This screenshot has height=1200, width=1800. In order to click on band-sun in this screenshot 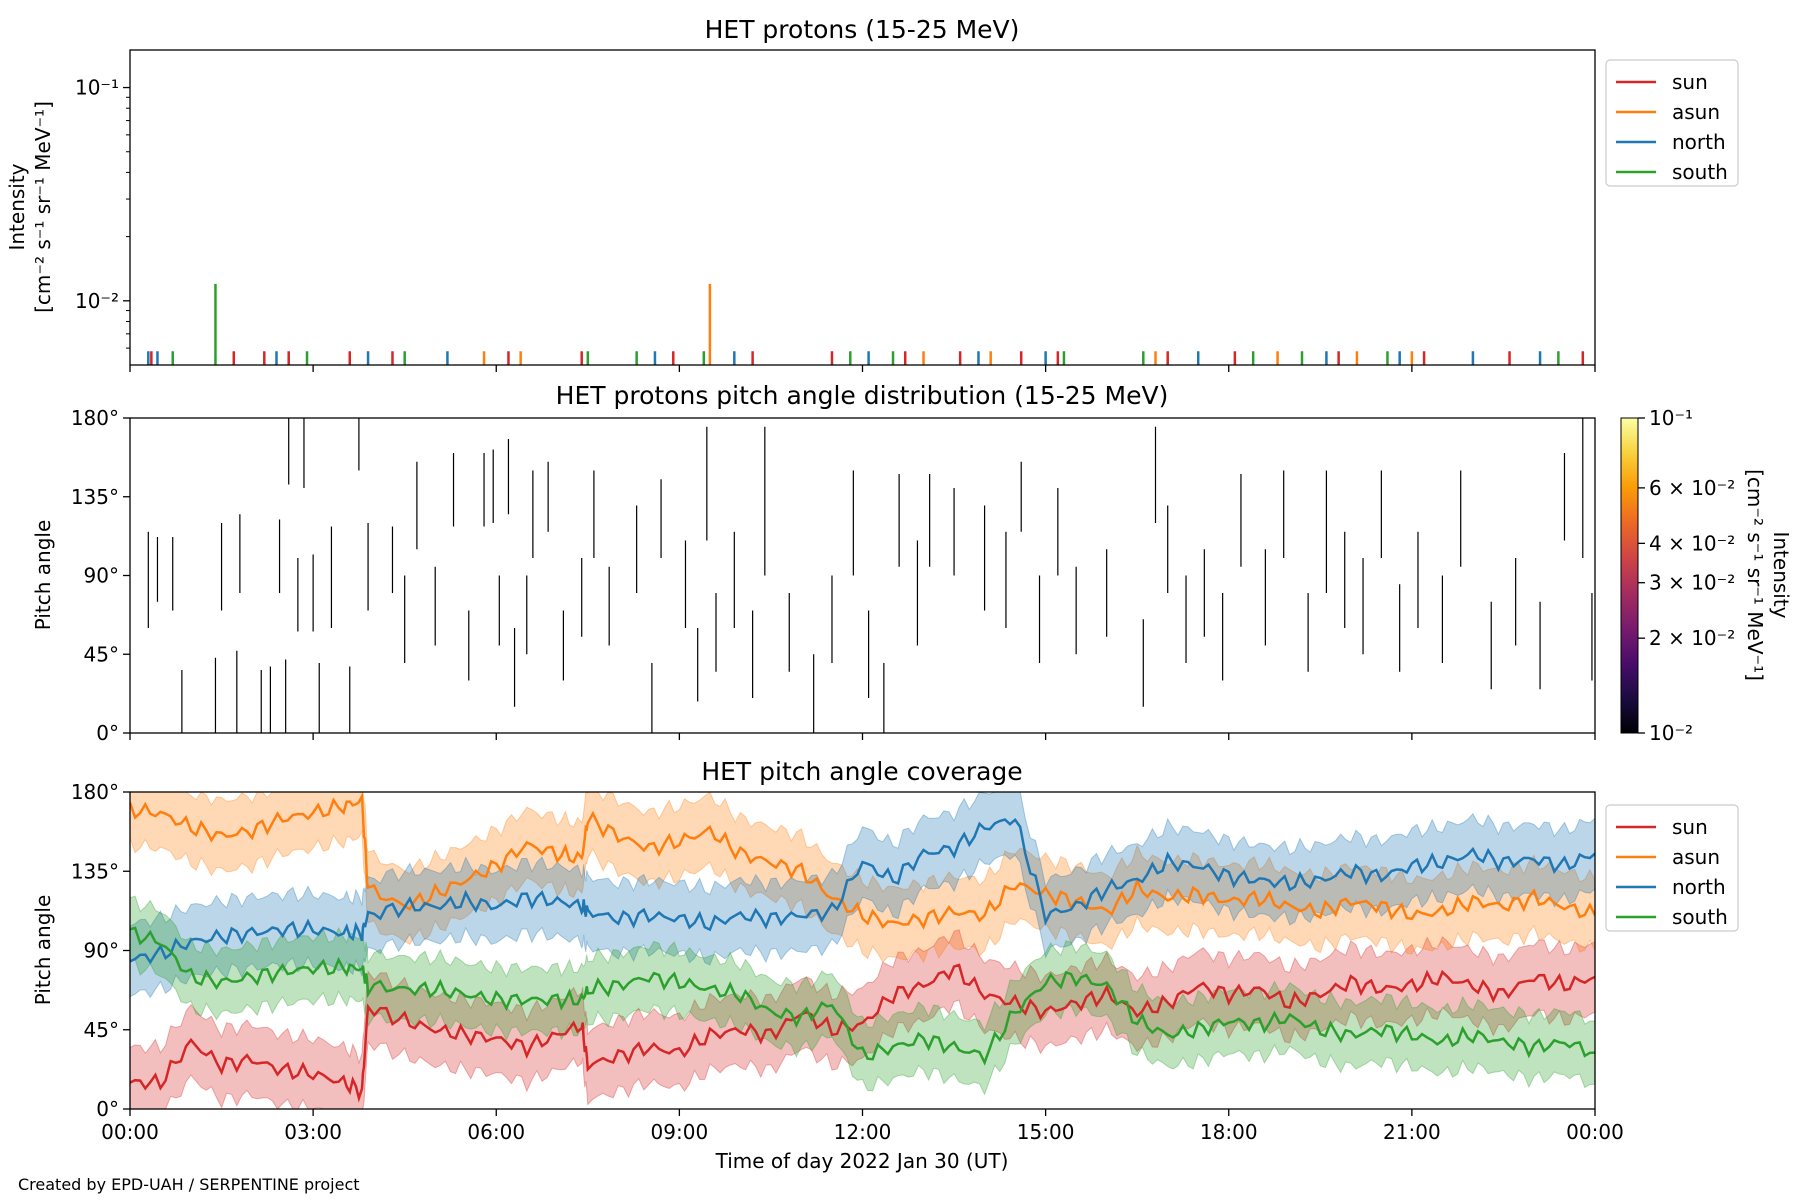, I will do `click(862, 1019)`.